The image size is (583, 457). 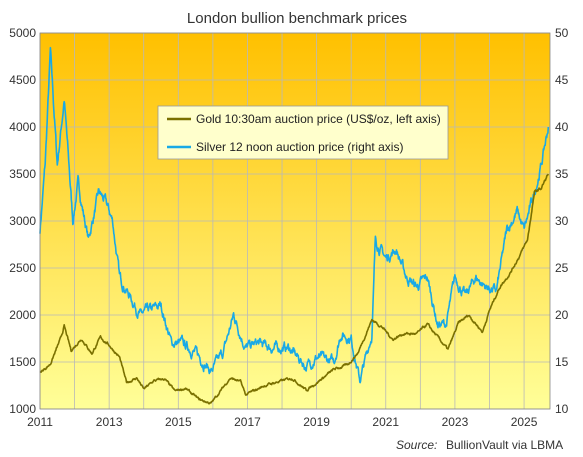 What do you see at coordinates (562, 33) in the screenshot?
I see `y-right-tick-label: 50` at bounding box center [562, 33].